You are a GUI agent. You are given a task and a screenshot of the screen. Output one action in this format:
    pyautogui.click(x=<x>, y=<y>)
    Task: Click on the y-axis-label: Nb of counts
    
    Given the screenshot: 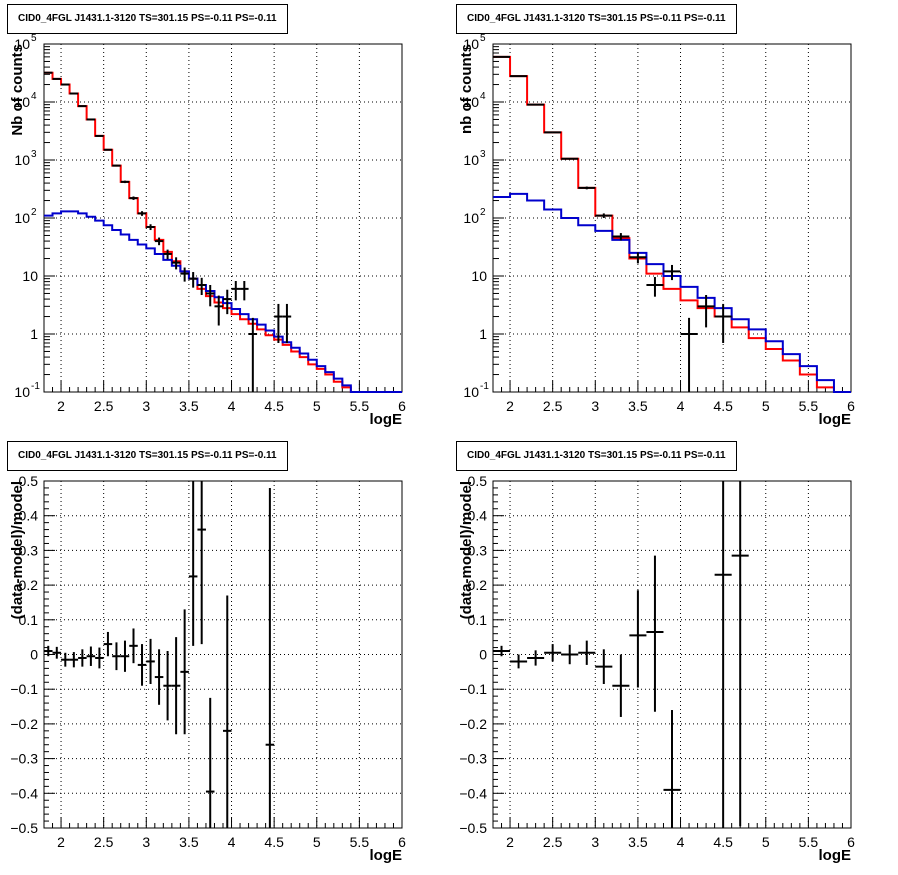 What is the action you would take?
    pyautogui.click(x=17, y=90)
    